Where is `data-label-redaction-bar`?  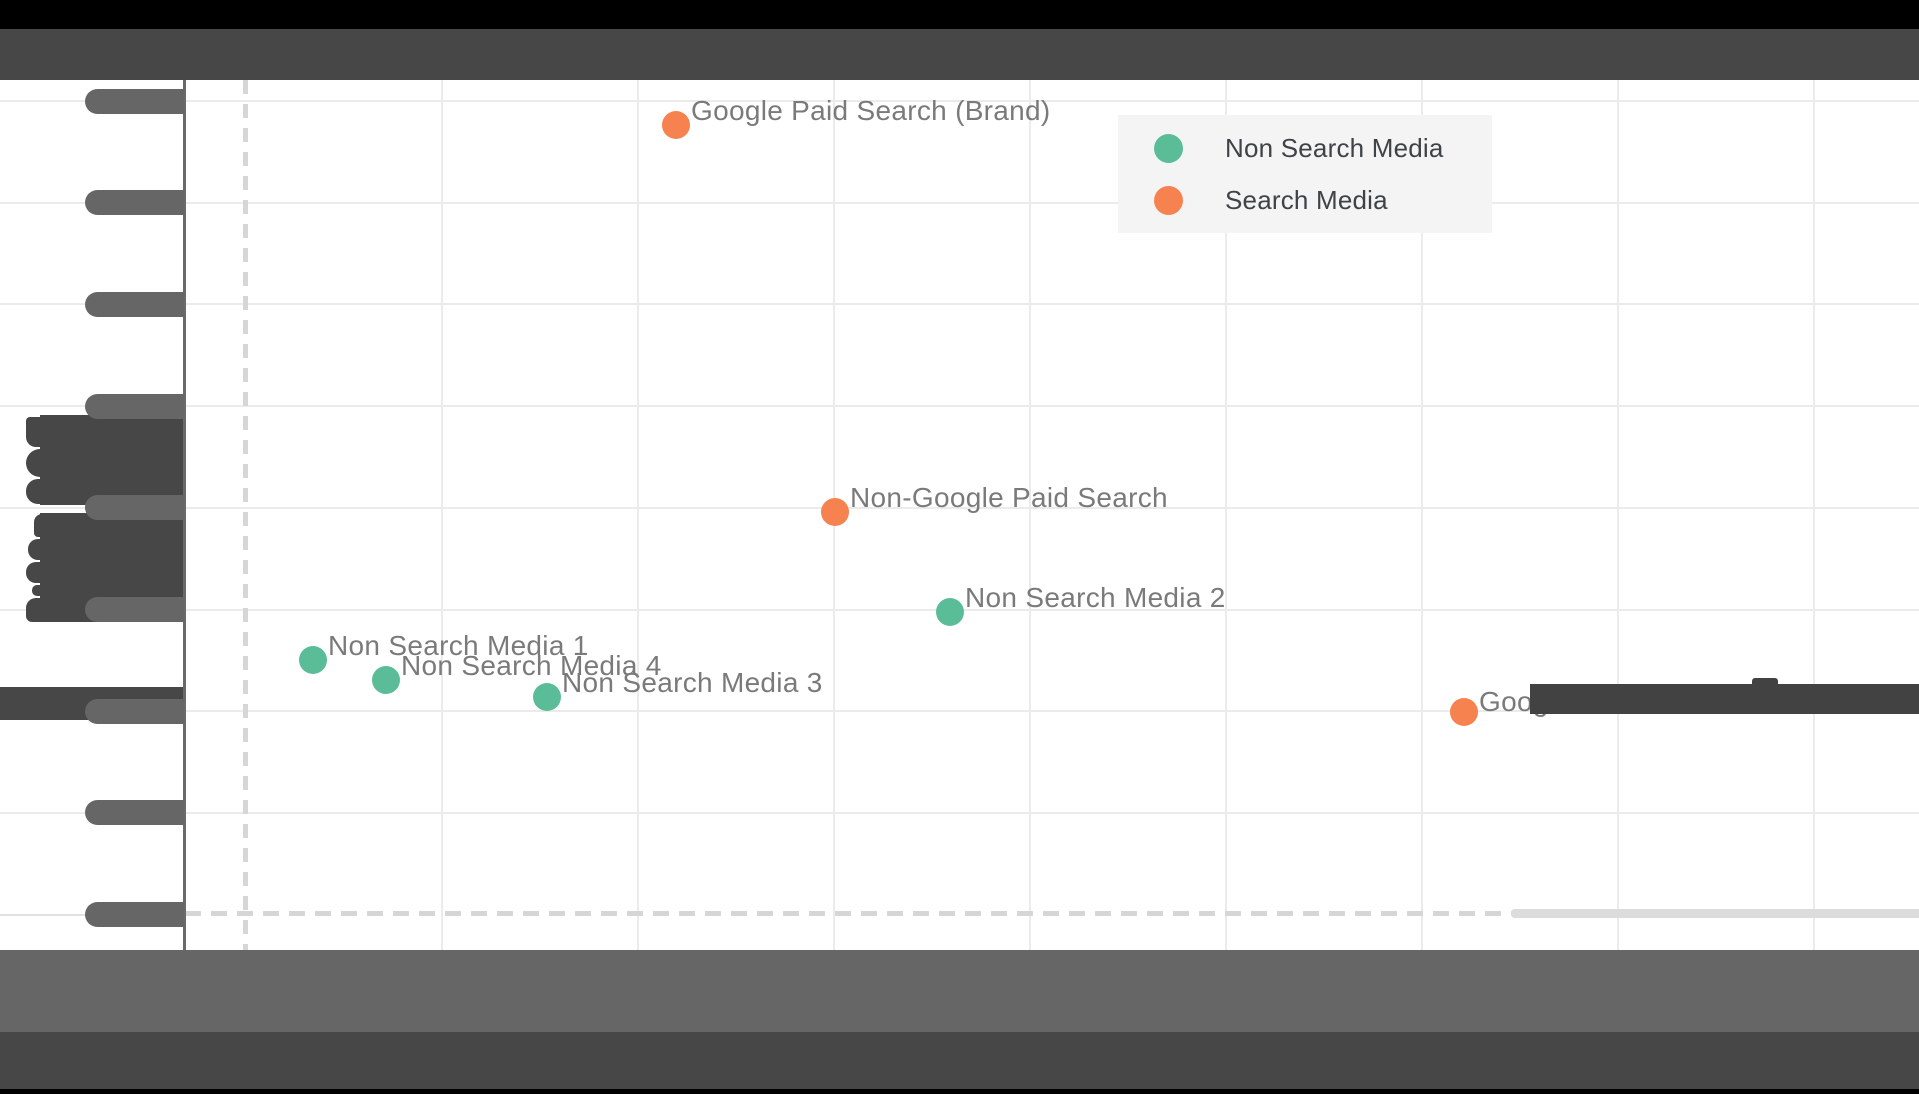
data-label-redaction-bar is located at coordinates (1724, 699).